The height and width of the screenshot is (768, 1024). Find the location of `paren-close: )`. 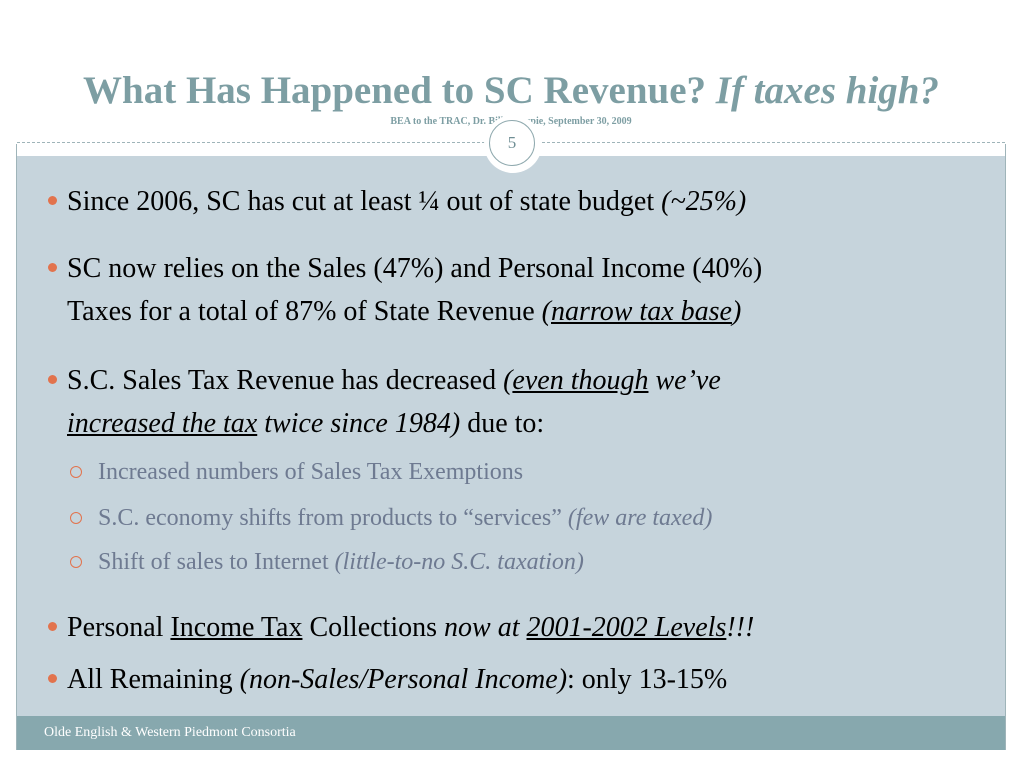

paren-close: ) is located at coordinates (736, 311).